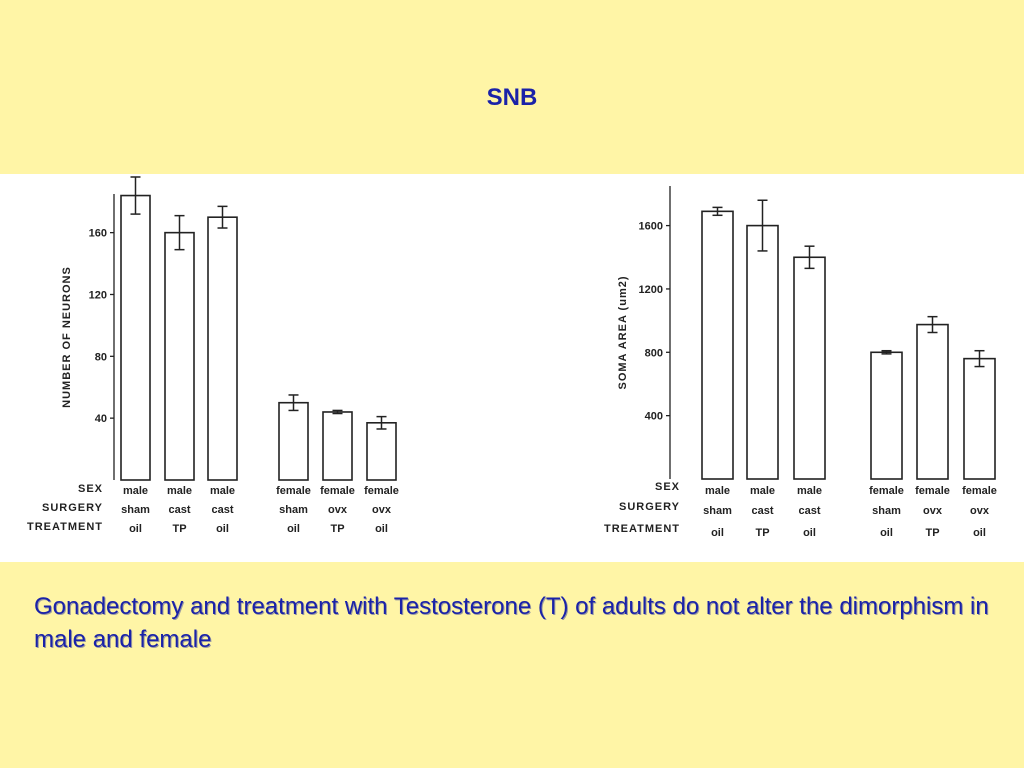 The image size is (1024, 768). I want to click on y-tick-label: 1600, so click(651, 227).